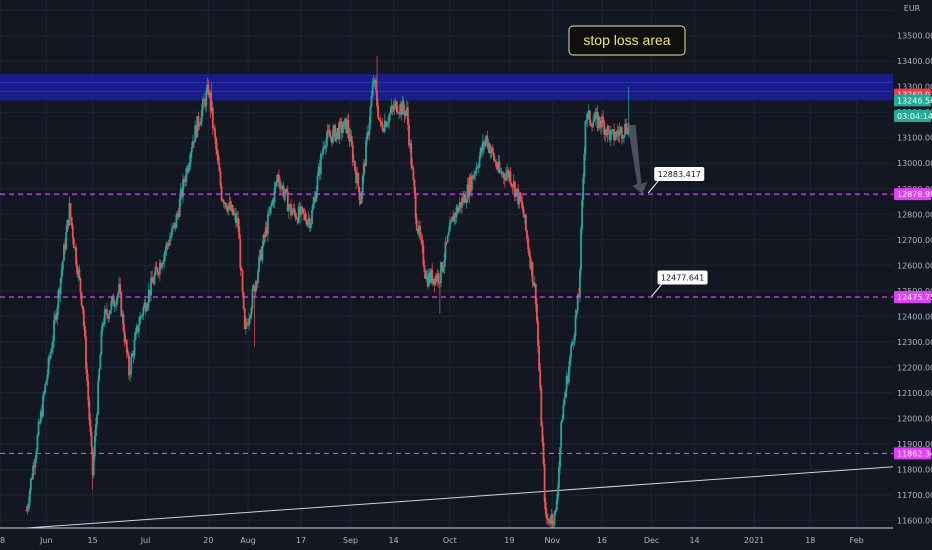 Image resolution: width=932 pixels, height=550 pixels. What do you see at coordinates (656, 290) in the screenshot?
I see `callout-pointer` at bounding box center [656, 290].